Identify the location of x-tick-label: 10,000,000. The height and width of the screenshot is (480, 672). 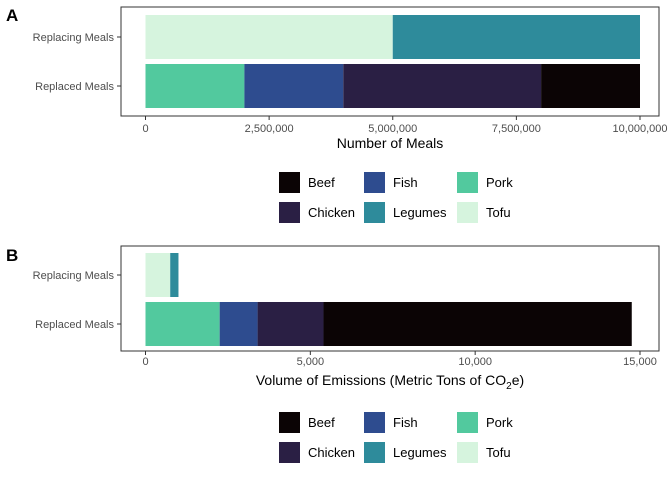
(639, 129).